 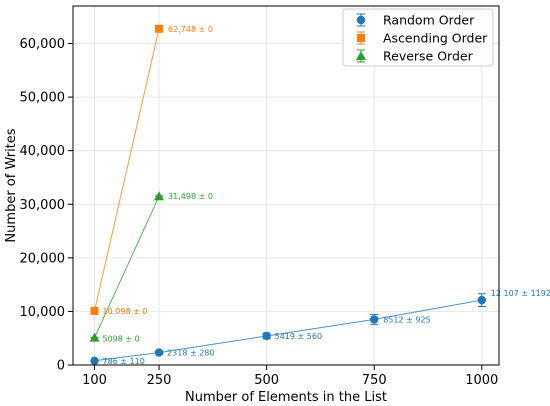 What do you see at coordinates (520, 293) in the screenshot?
I see `data-label-random-order: 12 107 ± 1192` at bounding box center [520, 293].